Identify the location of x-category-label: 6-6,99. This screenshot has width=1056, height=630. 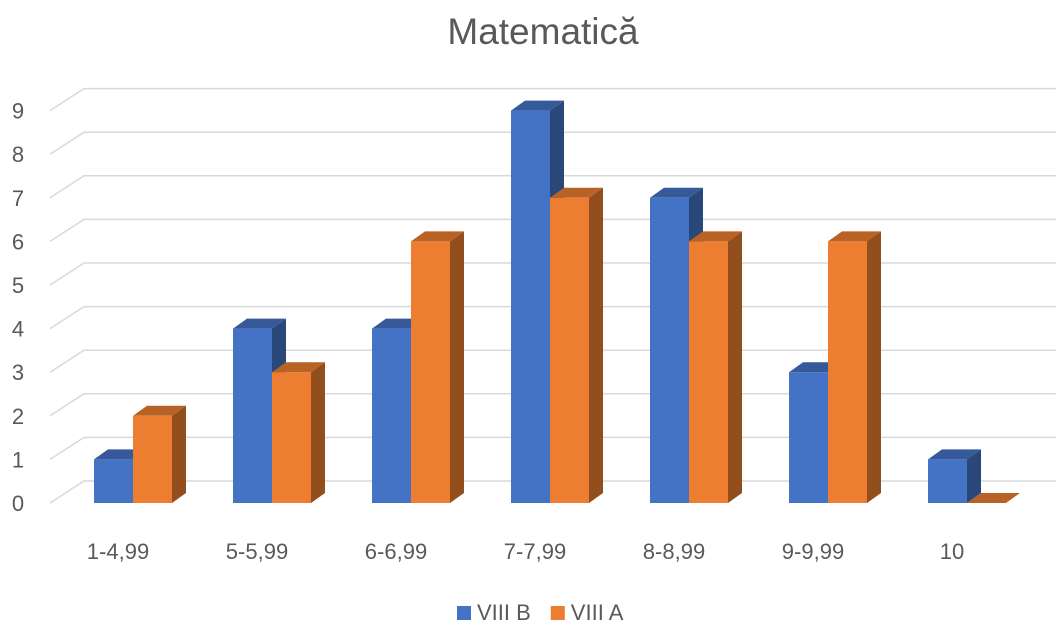
(396, 551).